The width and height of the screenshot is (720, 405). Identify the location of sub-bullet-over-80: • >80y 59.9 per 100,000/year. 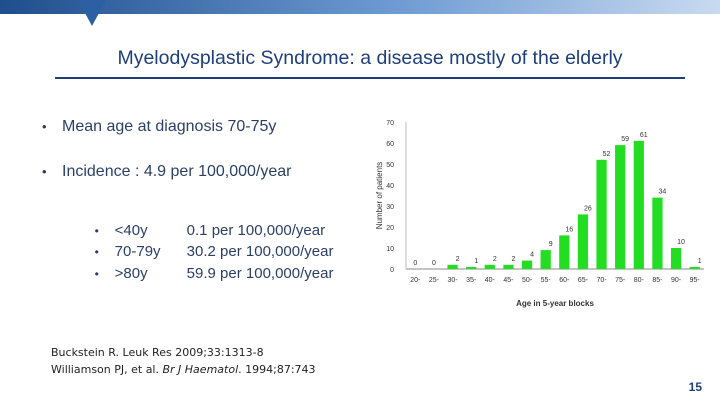
(206, 273).